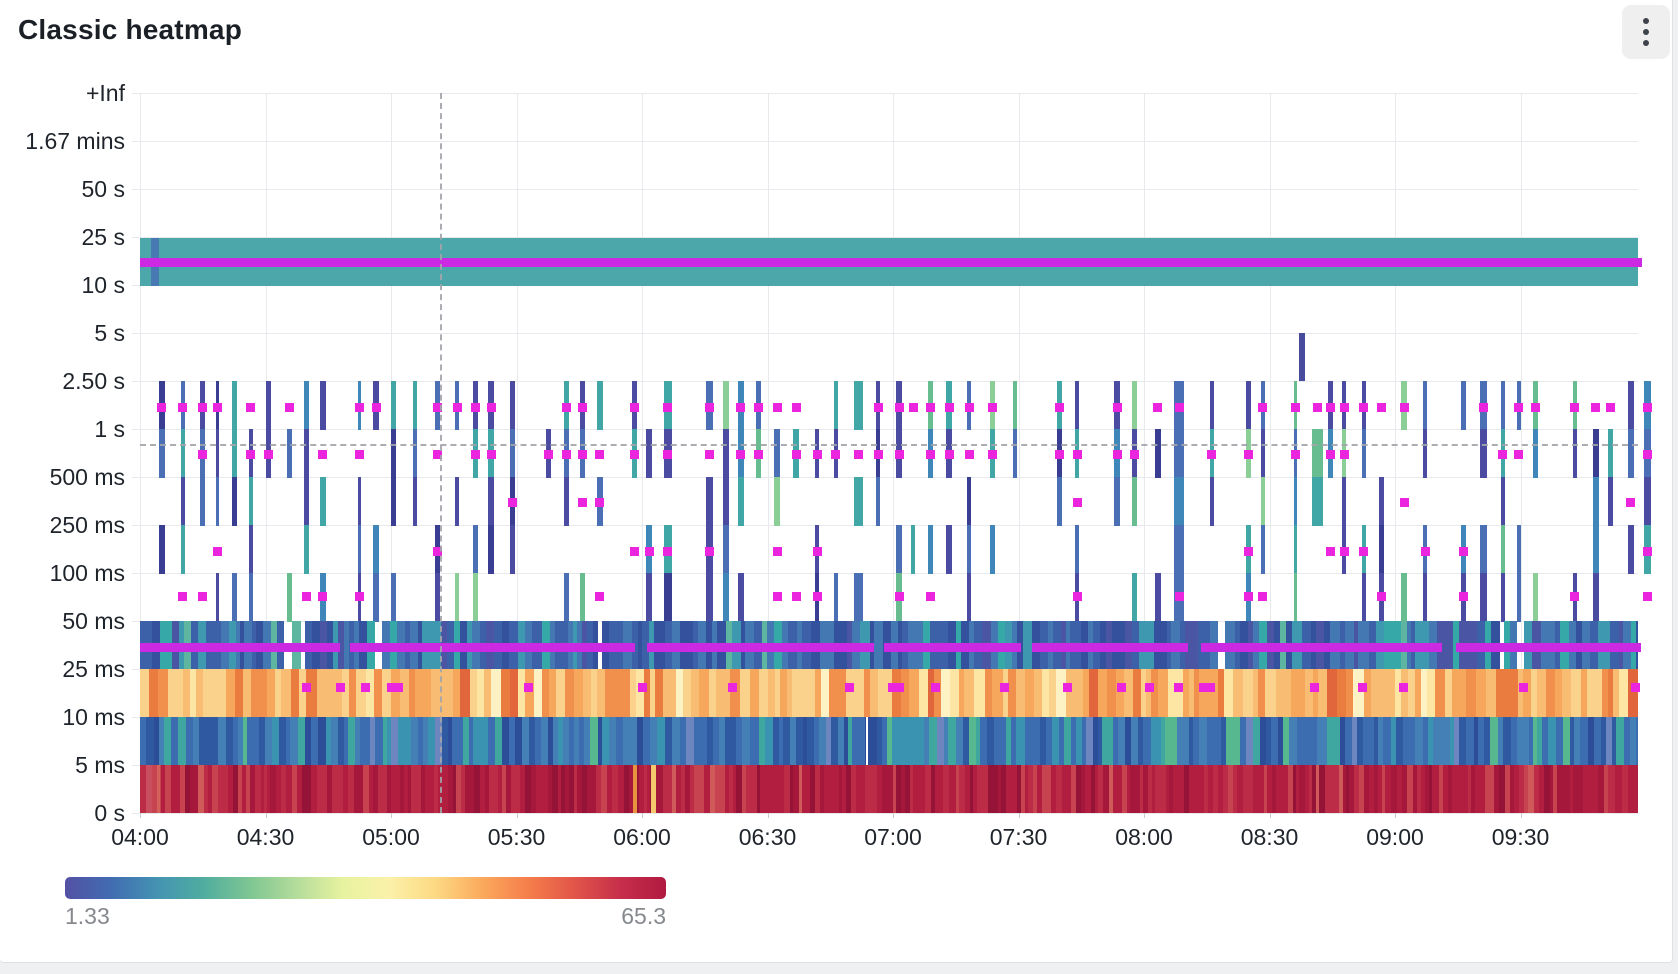  Describe the element at coordinates (516, 837) in the screenshot. I see `x-axis-tick-label: 05:30` at that location.